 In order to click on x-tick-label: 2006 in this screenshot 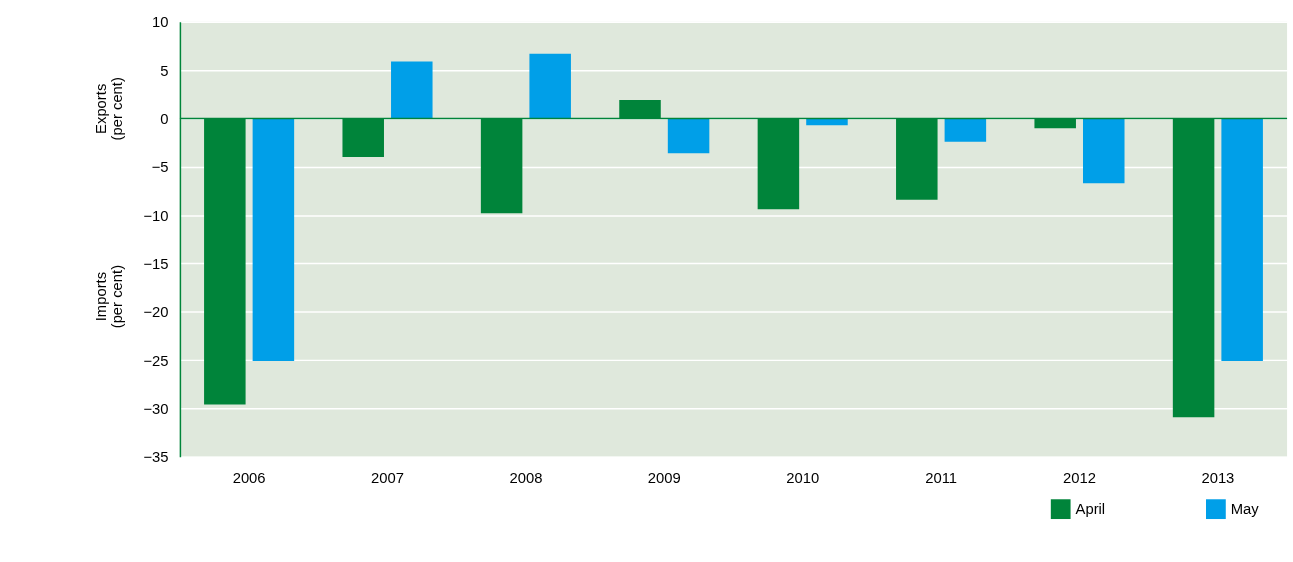, I will do `click(249, 477)`.